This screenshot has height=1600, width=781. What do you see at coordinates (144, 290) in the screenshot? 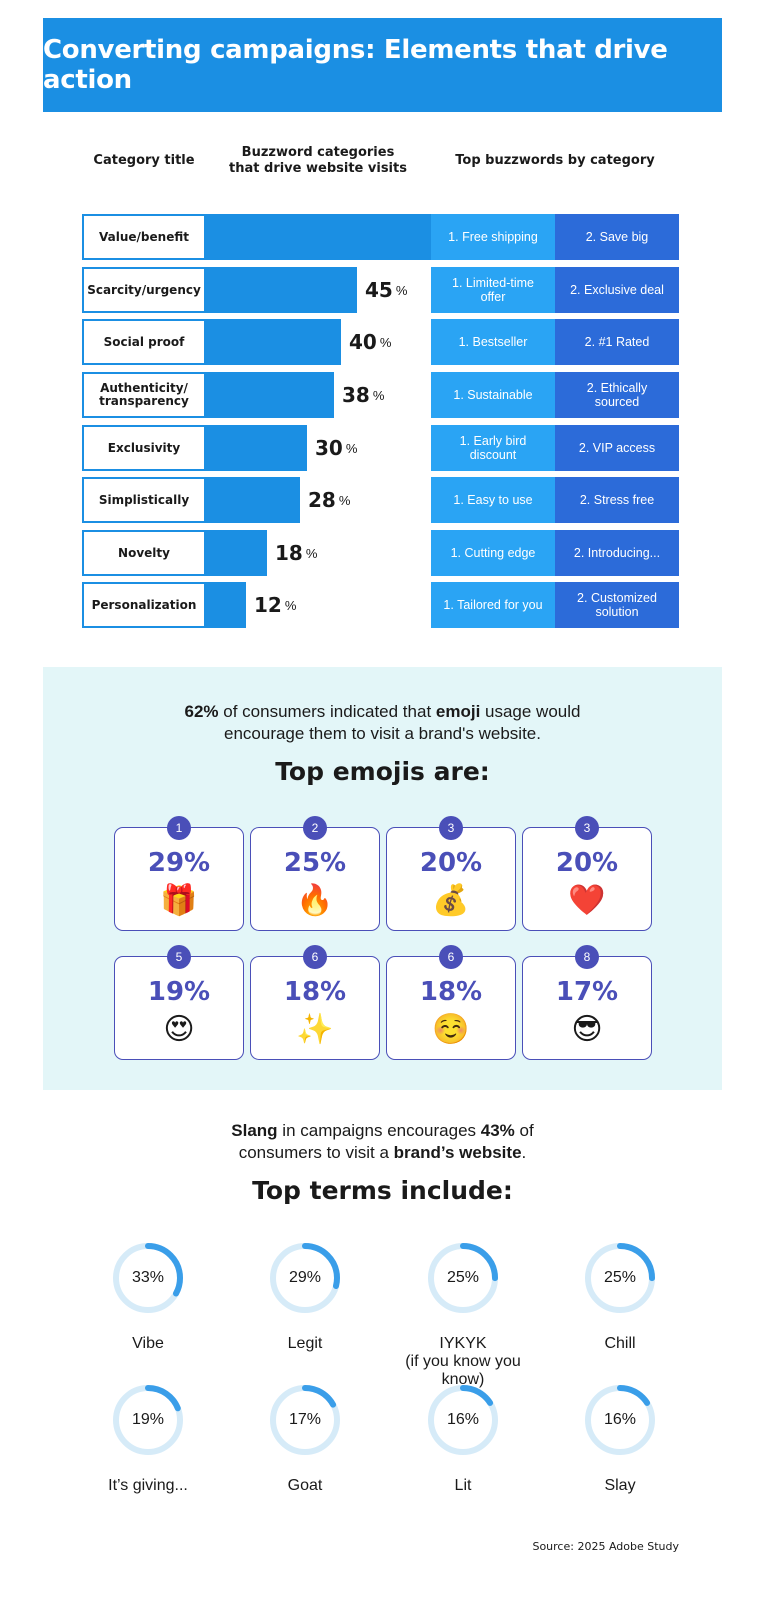
I see `category-label: Scarcity/urgency` at bounding box center [144, 290].